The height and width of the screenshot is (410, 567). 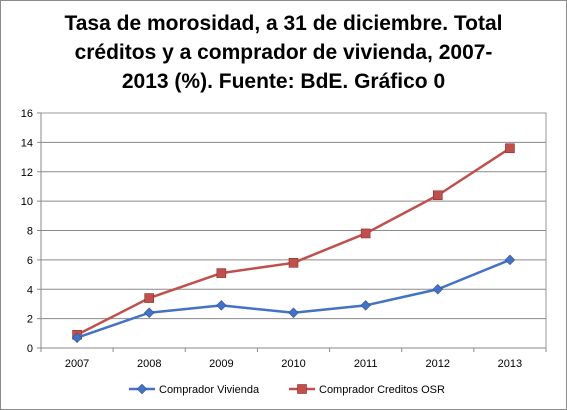 I want to click on chart-title-line-3: 2013 (%). Fuente: BdE. Gráfico 0, so click(x=283, y=81).